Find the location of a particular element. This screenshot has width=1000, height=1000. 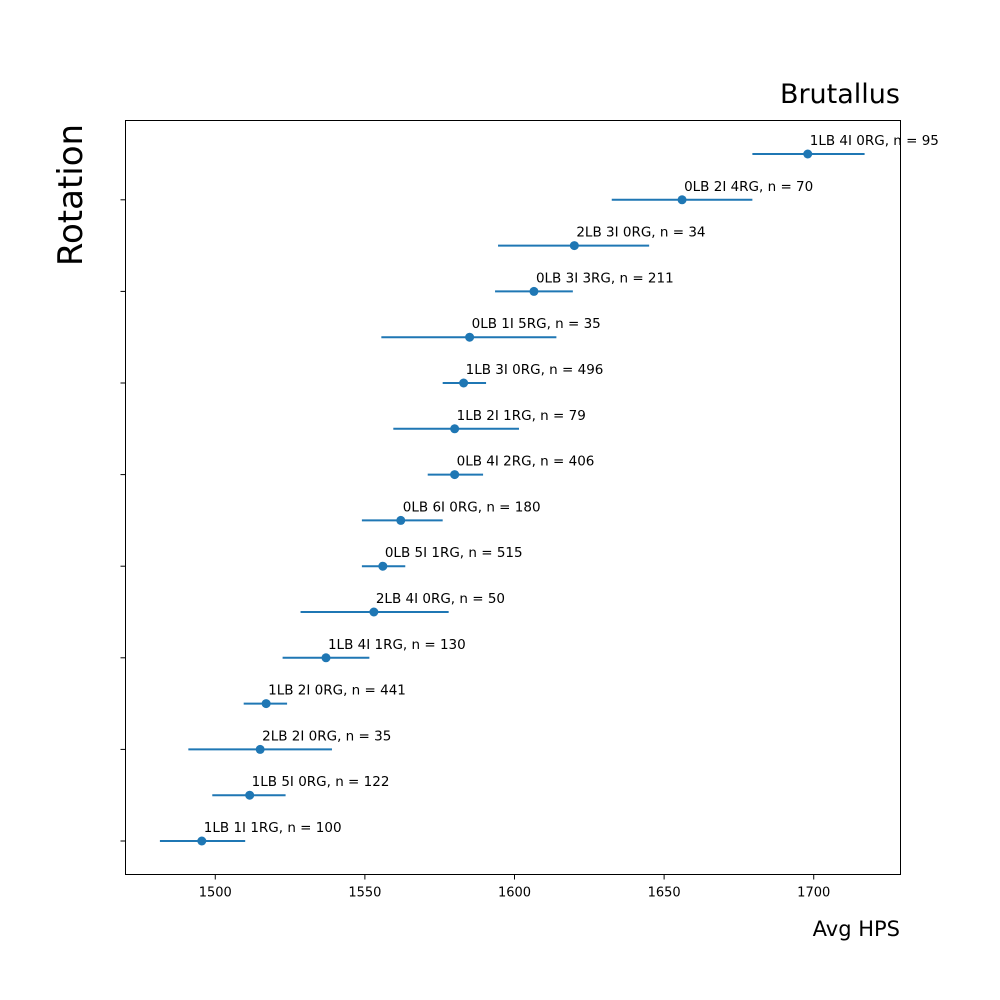

x-tick-label: 1600 is located at coordinates (514, 893).